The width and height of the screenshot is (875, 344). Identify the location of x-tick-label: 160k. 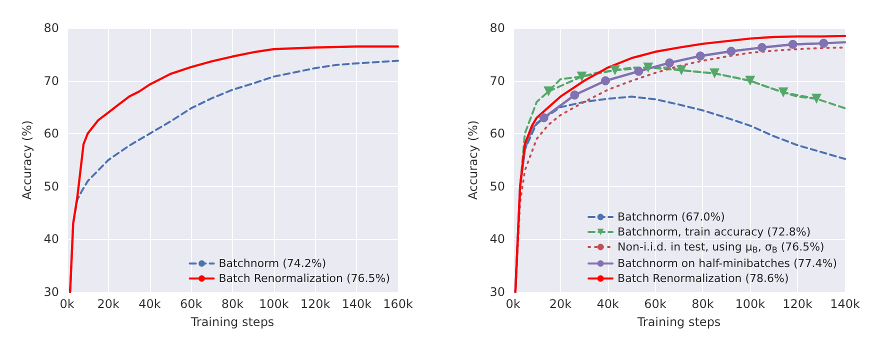
(398, 304).